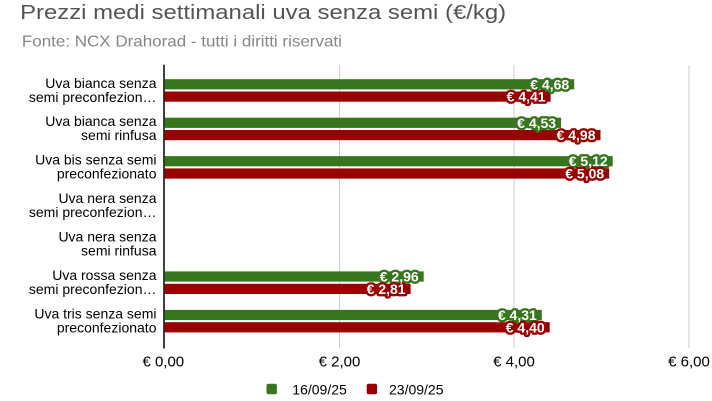  I want to click on svg-text: € 4,40, so click(525, 327).